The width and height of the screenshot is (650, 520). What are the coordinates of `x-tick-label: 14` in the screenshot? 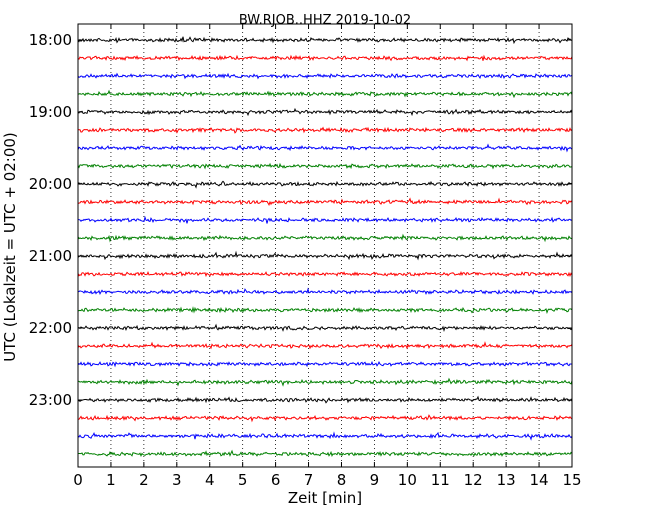 It's located at (539, 480).